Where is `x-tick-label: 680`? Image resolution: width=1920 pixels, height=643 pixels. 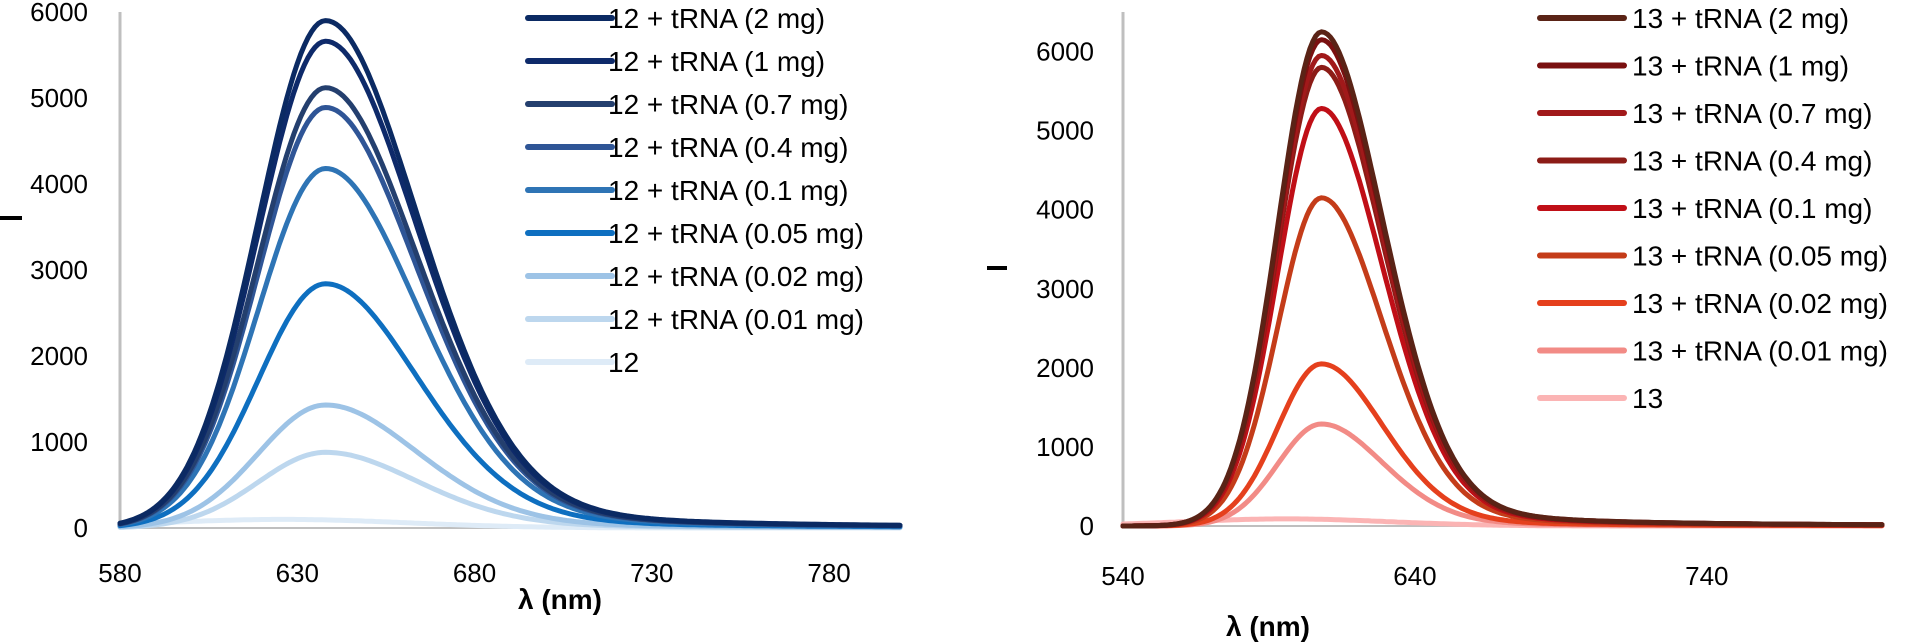
x-tick-label: 680 is located at coordinates (474, 573).